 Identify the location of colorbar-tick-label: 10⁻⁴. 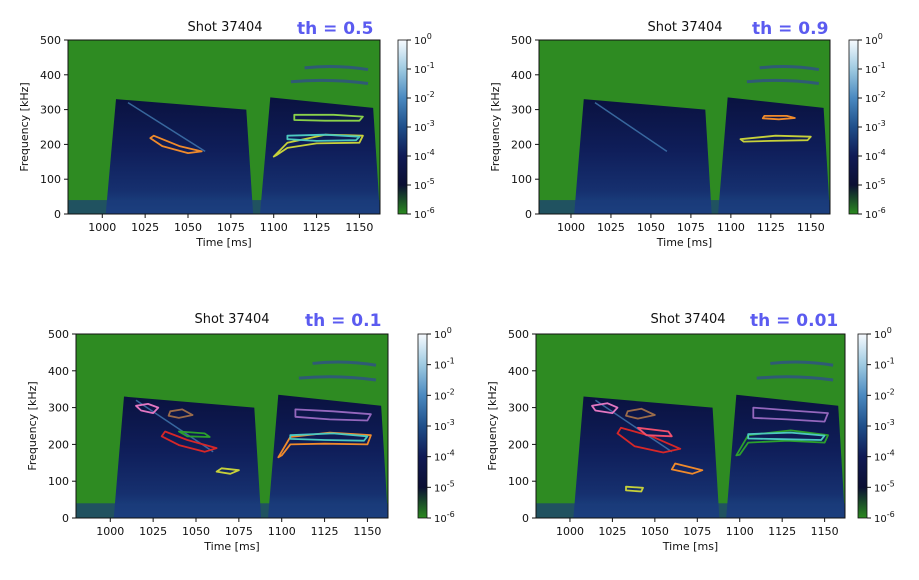
(875, 155).